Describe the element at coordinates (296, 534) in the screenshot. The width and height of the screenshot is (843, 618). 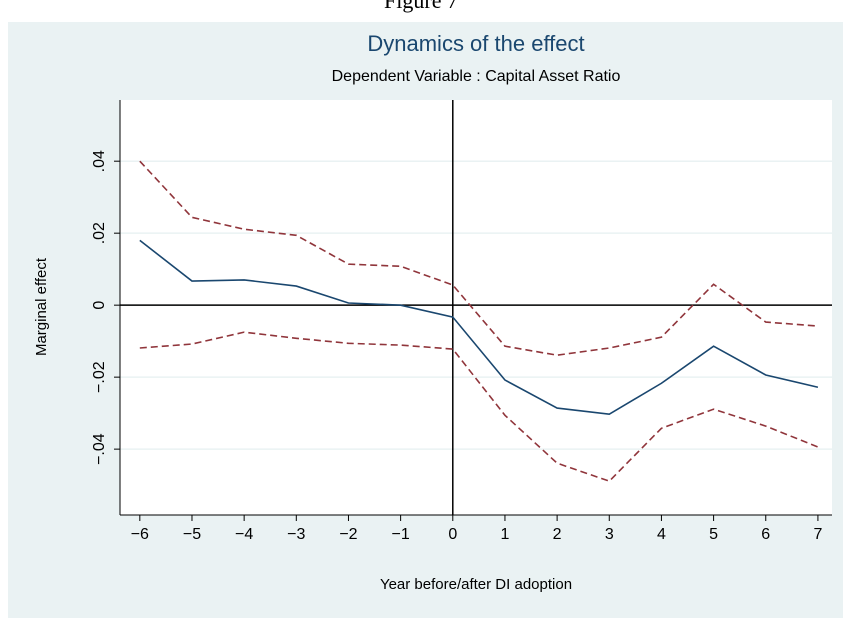
I see `x-tick-label: −3` at that location.